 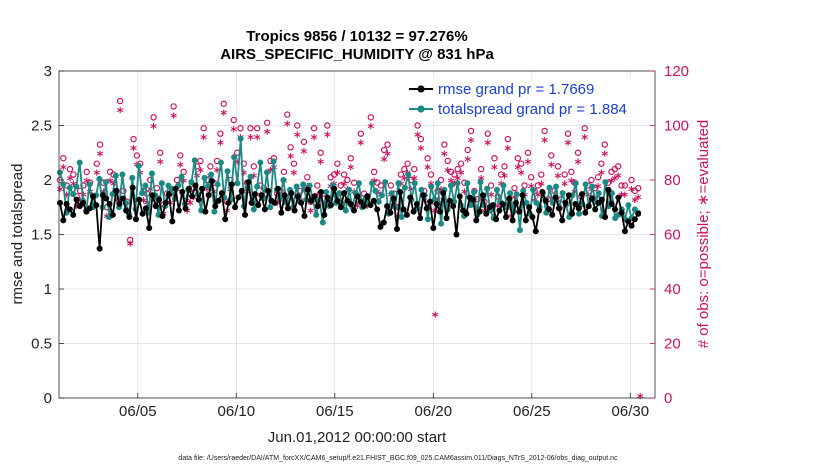 I want to click on obs-evaluated-outlier: *, so click(x=640, y=399).